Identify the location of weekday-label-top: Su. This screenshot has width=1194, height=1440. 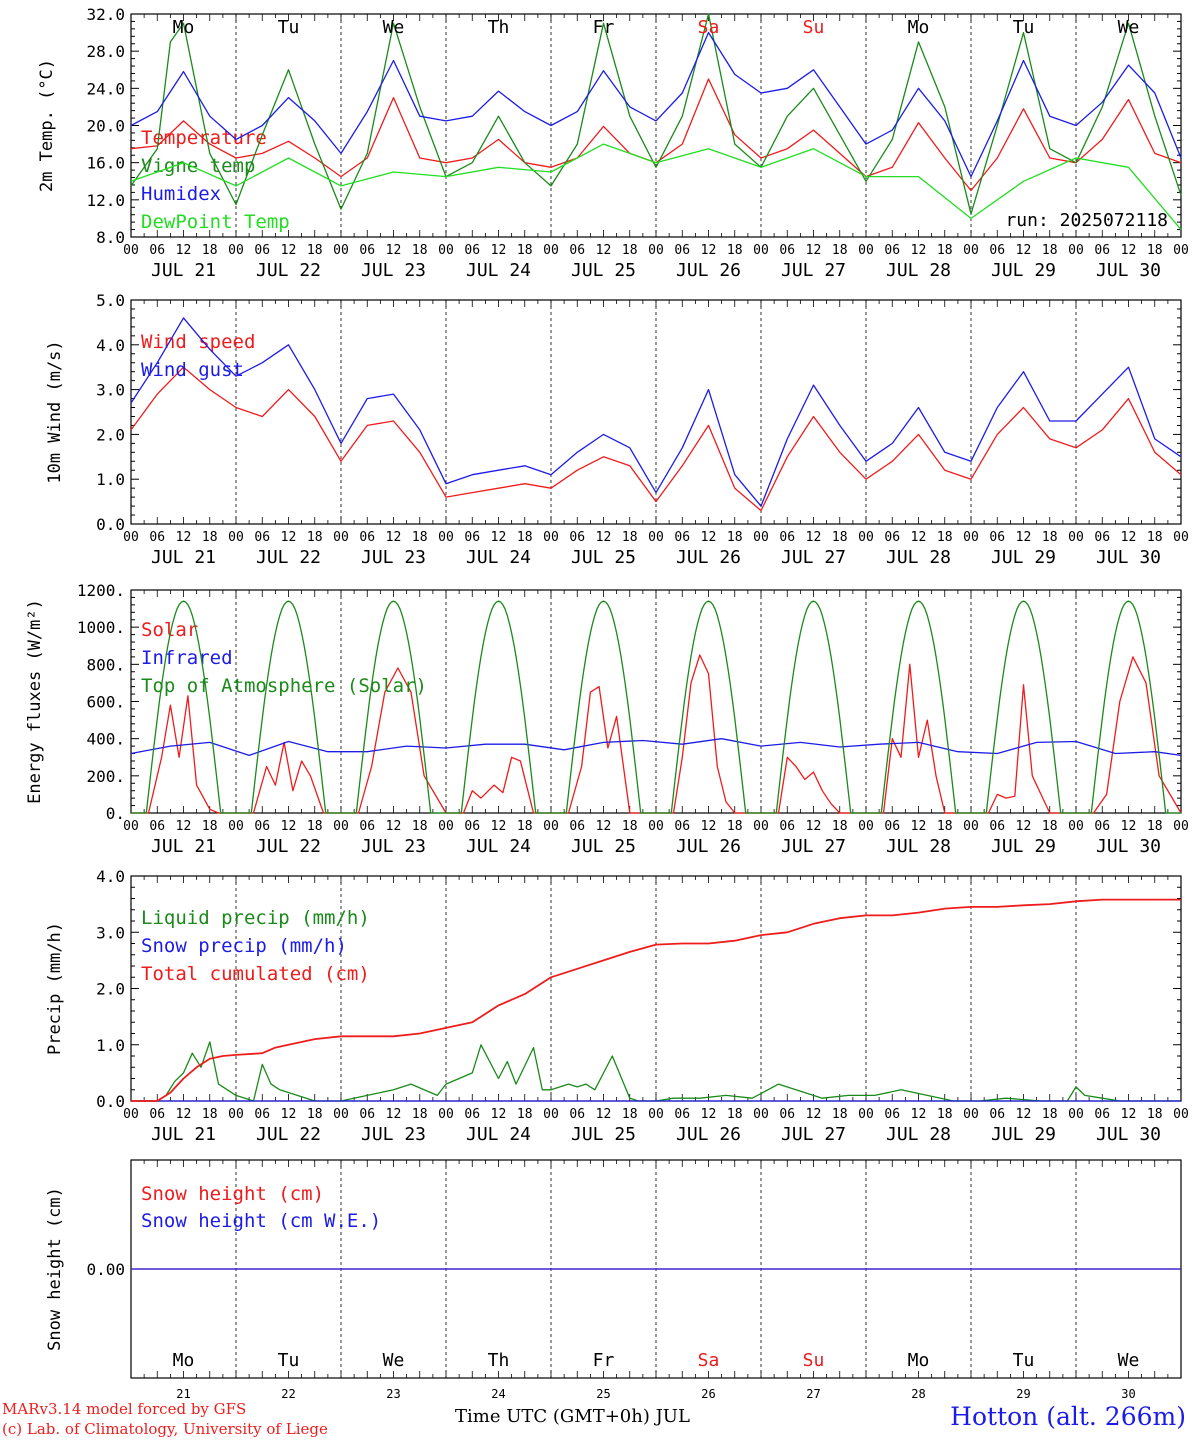
(814, 27).